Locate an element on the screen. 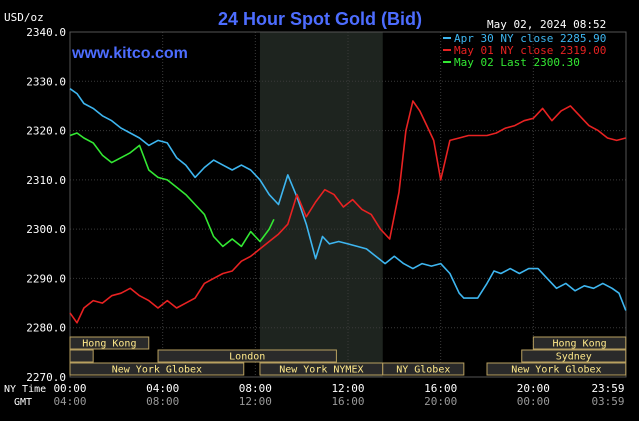 Image resolution: width=639 pixels, height=421 pixels. session-bar: NY Globex is located at coordinates (423, 369).